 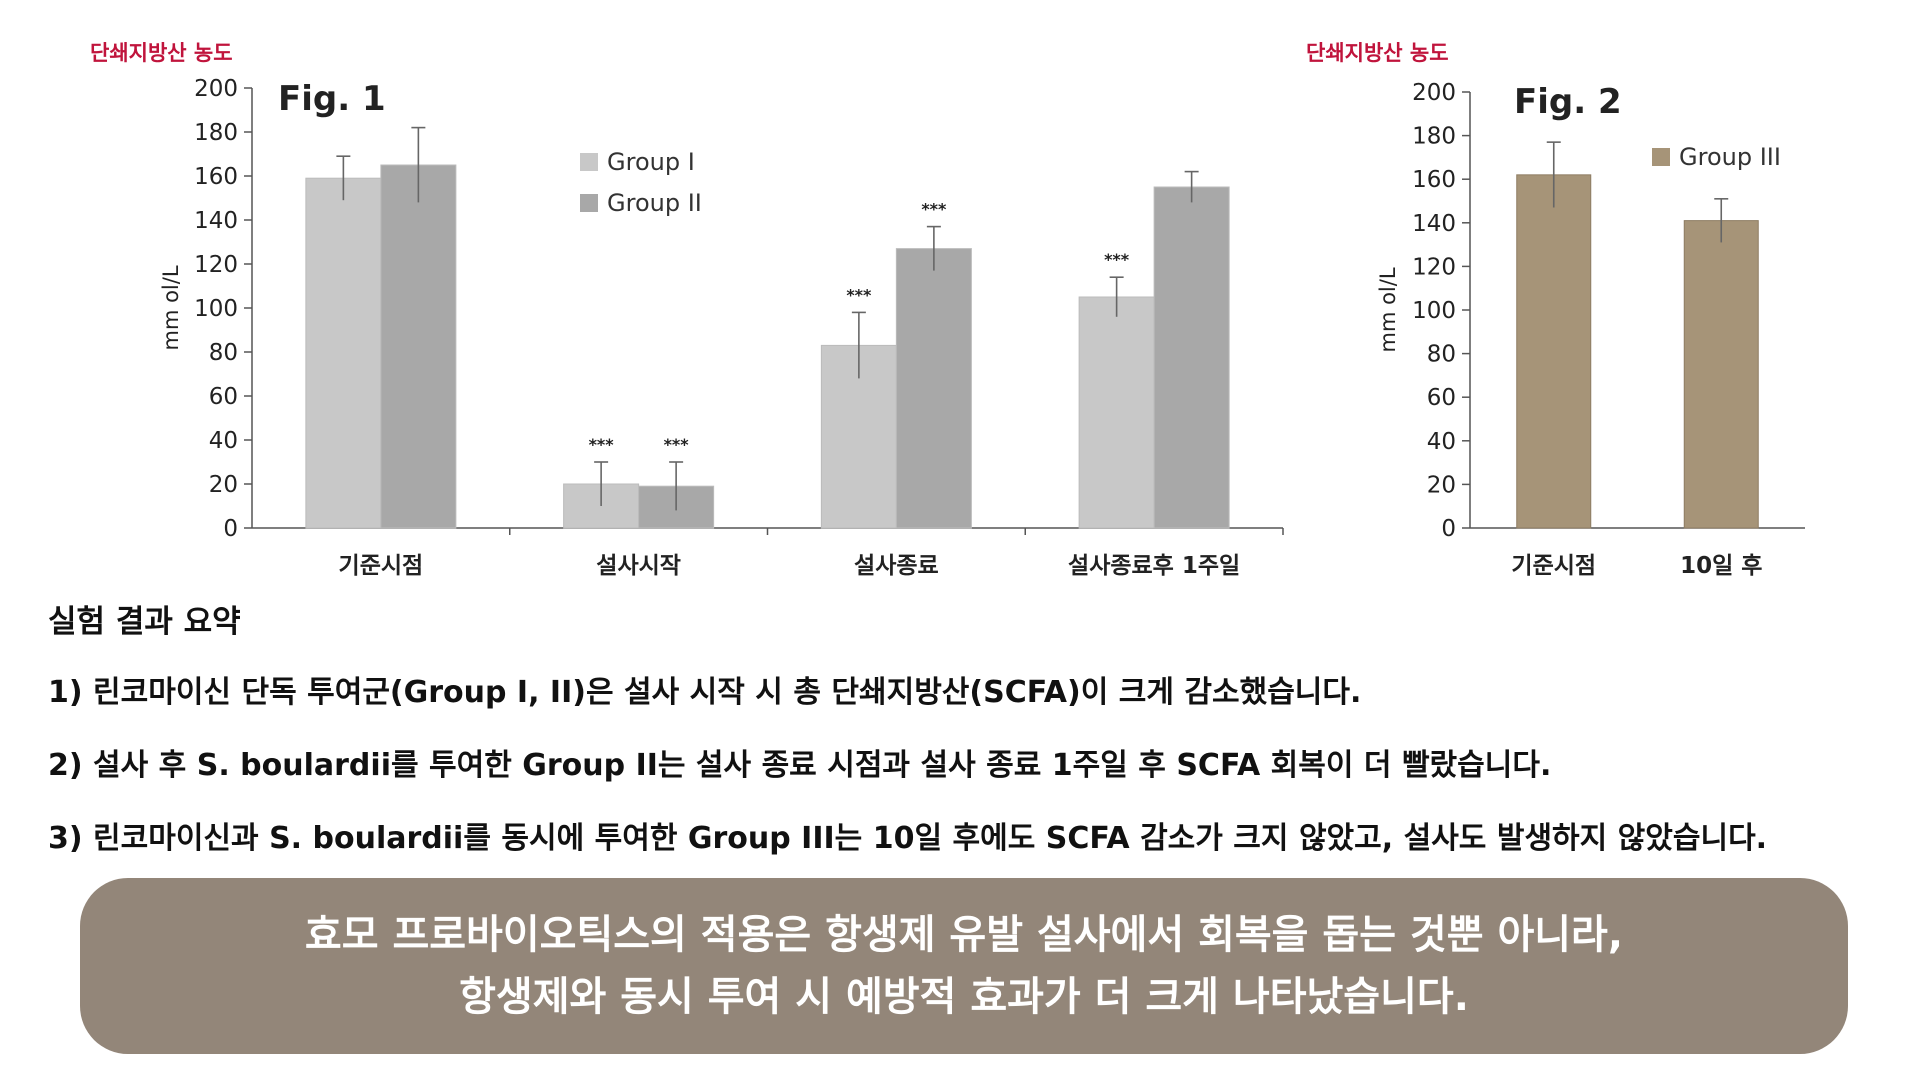 I want to click on fig2-category-label: 10일 후, so click(x=1721, y=566).